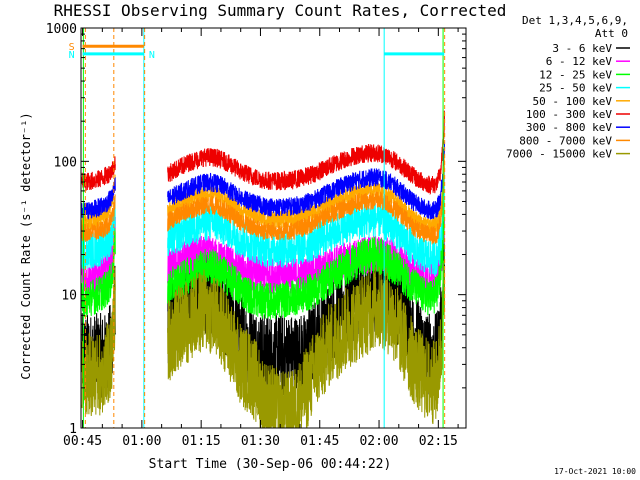 This screenshot has width=640, height=480. What do you see at coordinates (575, 74) in the screenshot?
I see `legend-label: 12 - 25 keV` at bounding box center [575, 74].